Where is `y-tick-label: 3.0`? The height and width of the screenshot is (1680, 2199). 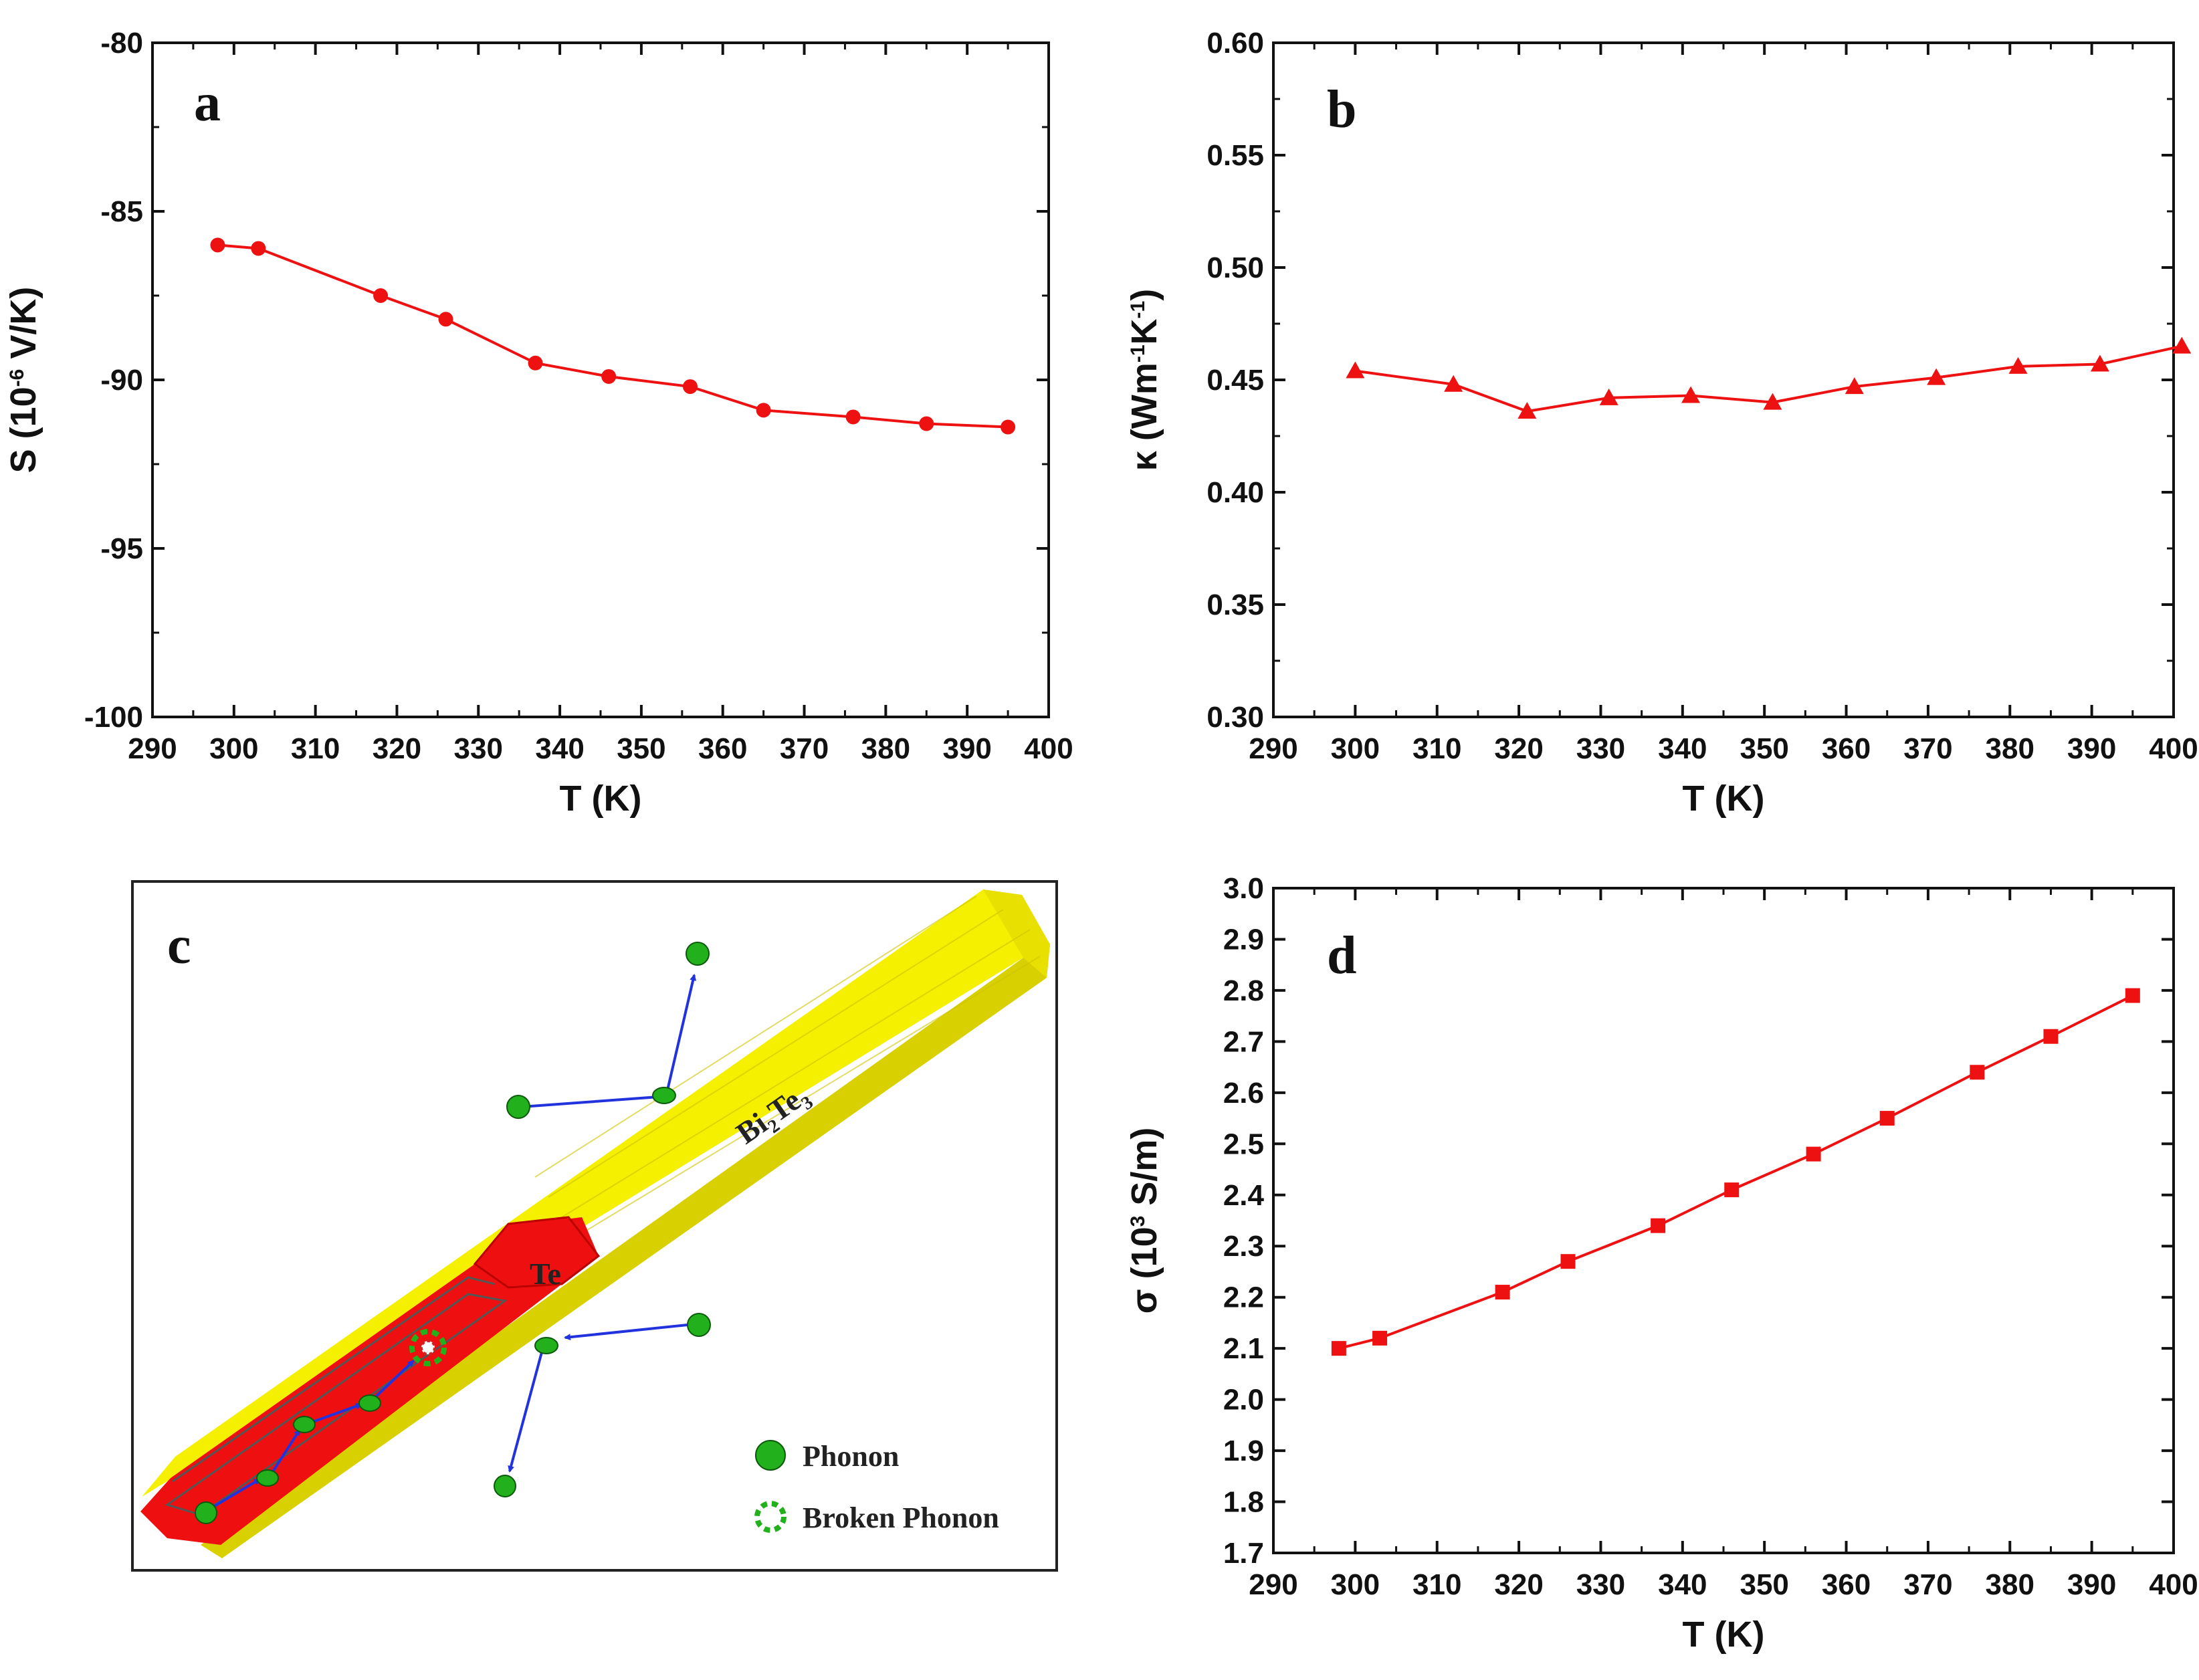 y-tick-label: 3.0 is located at coordinates (1243, 888).